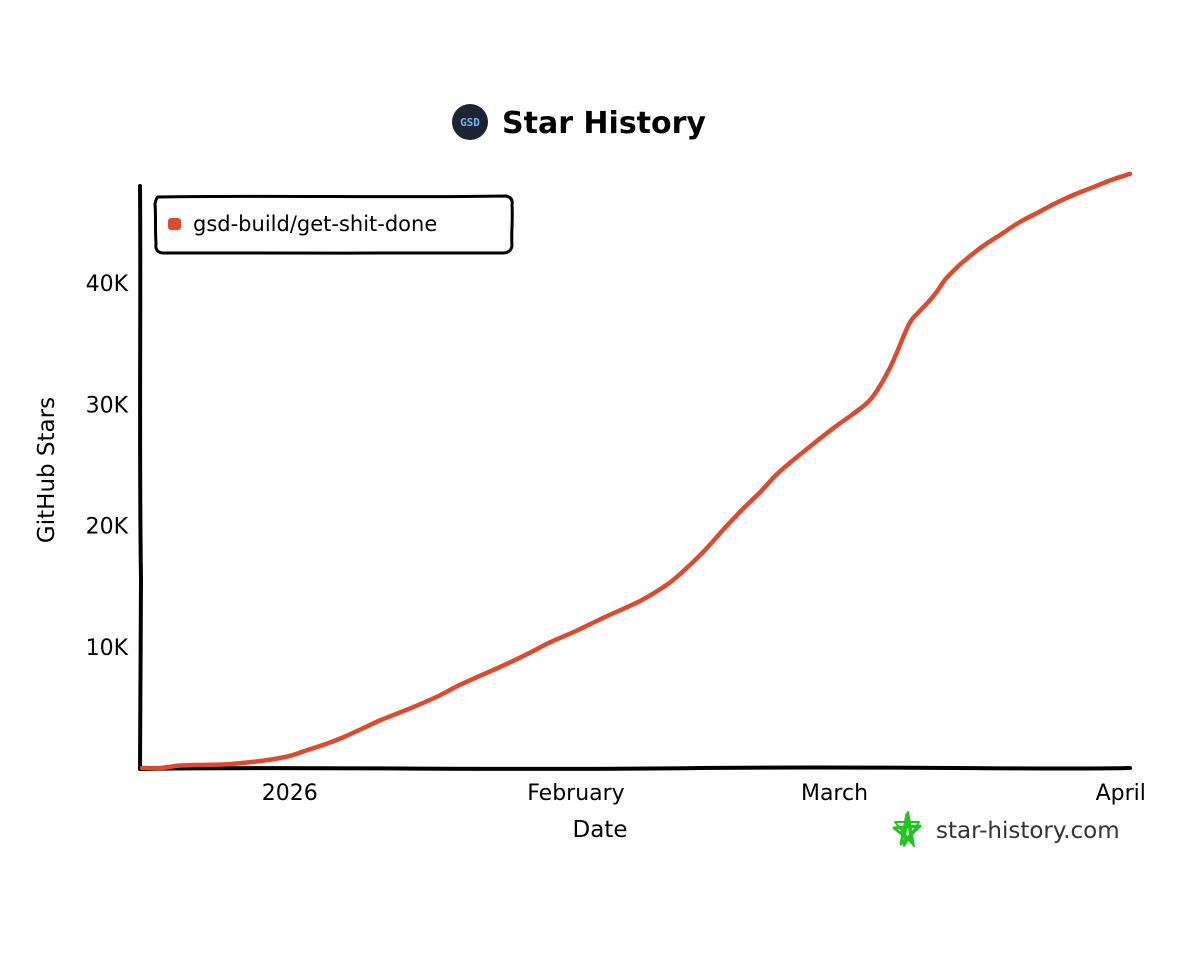  I want to click on repo-logo-icon: GSD, so click(470, 122).